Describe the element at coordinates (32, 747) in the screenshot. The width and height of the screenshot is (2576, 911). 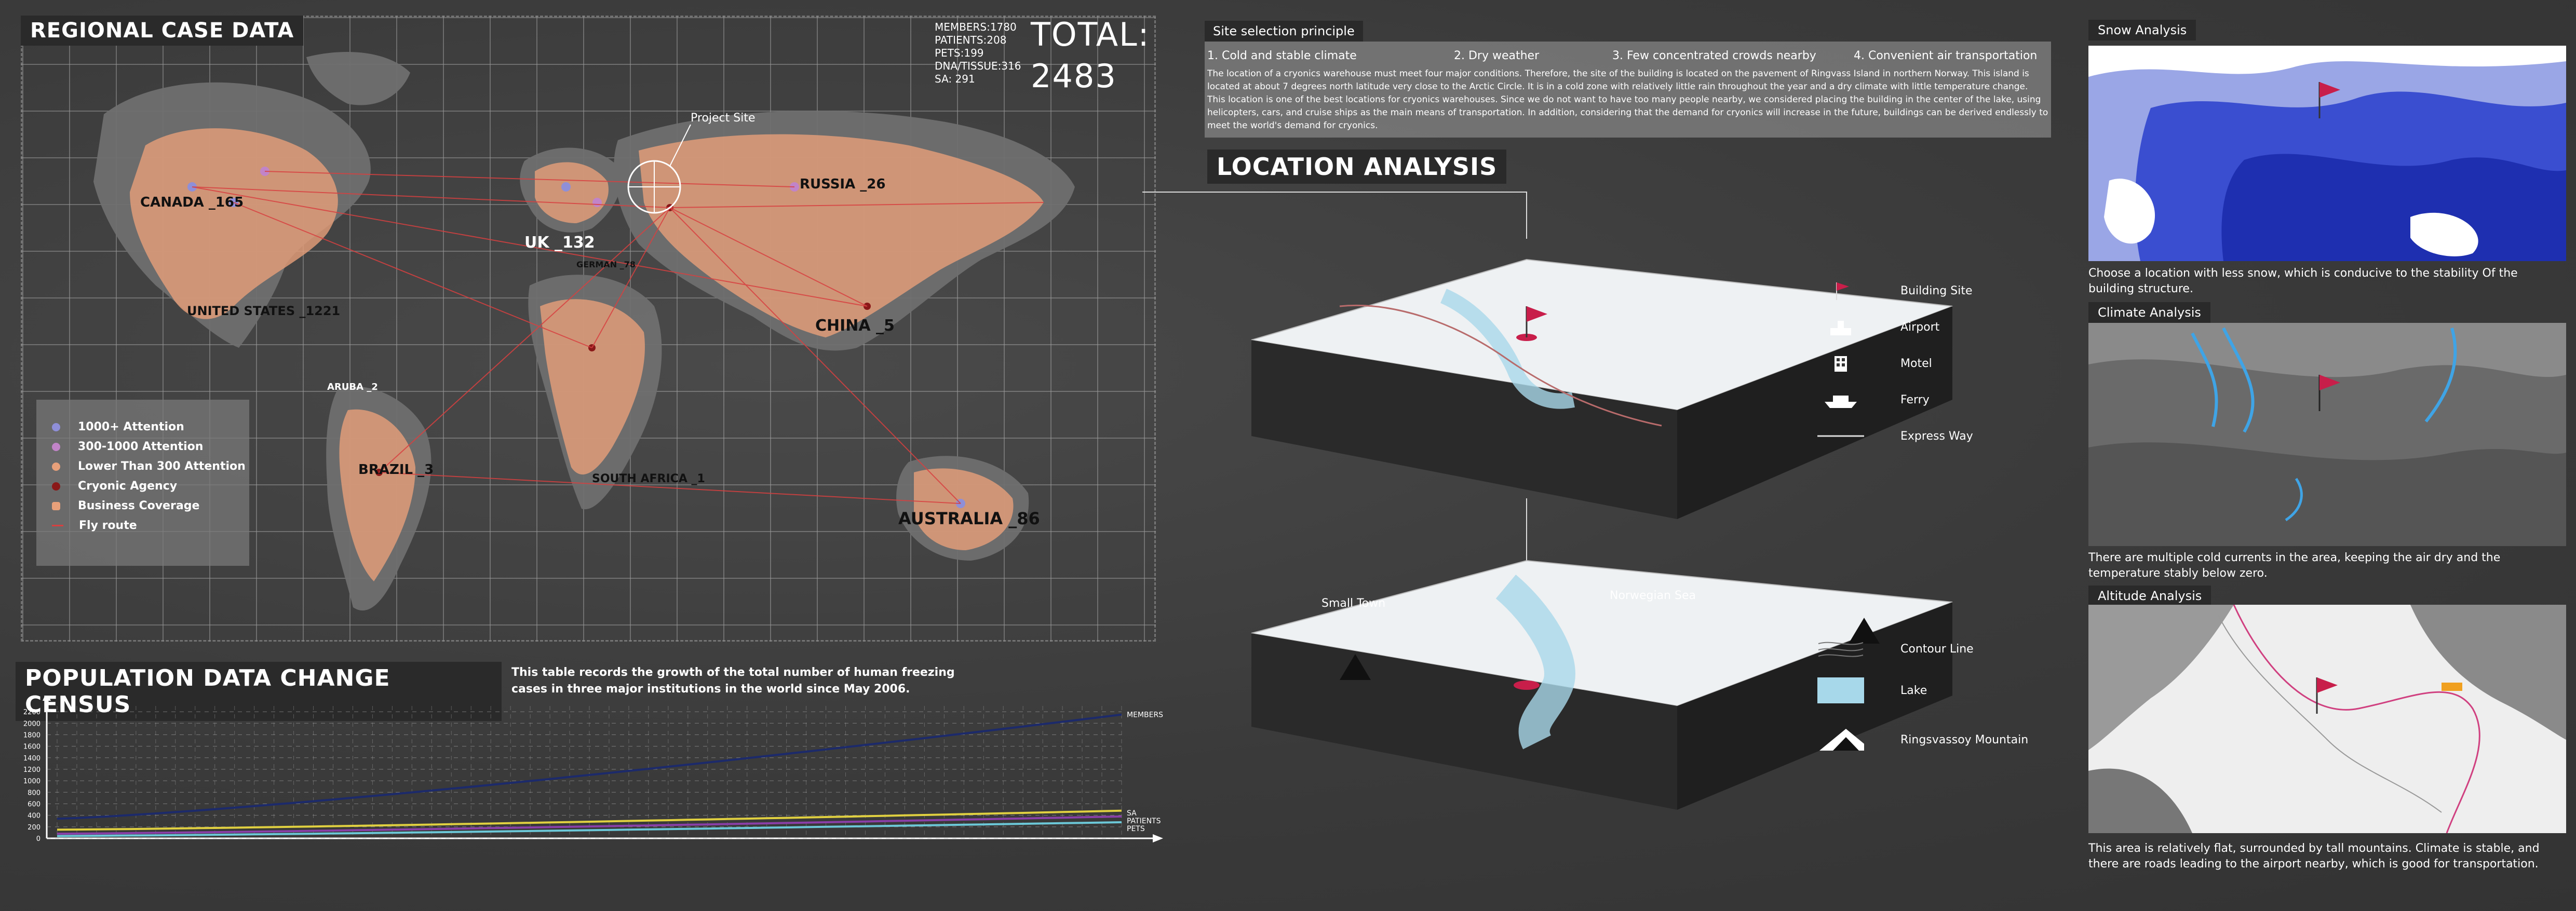
I see `y-tick-label: 1600` at that location.